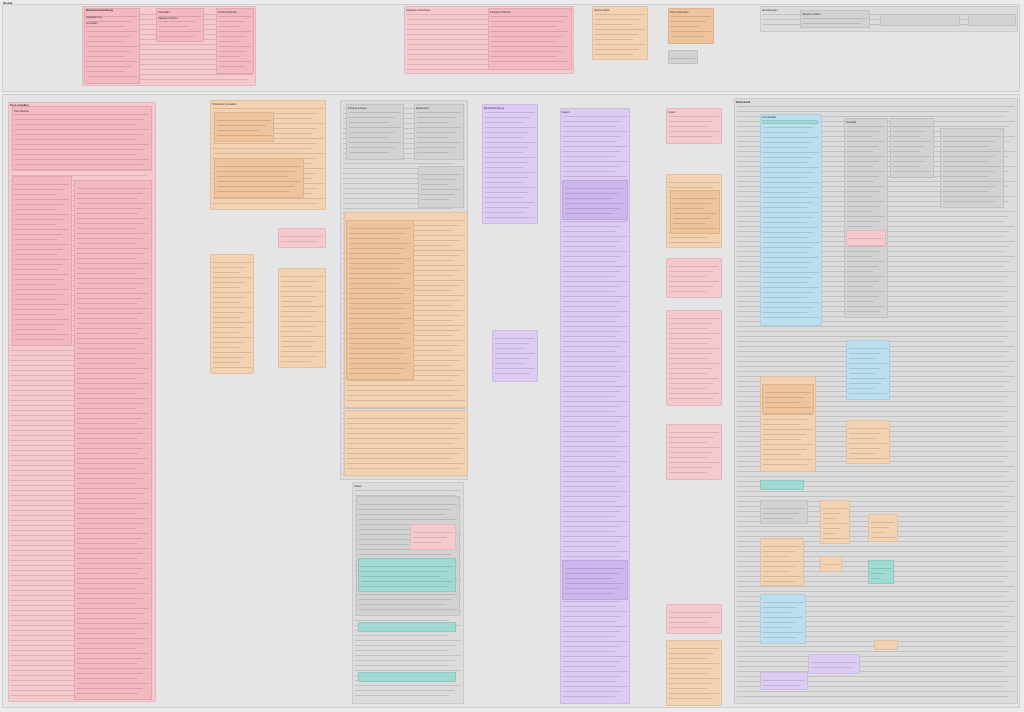 The height and width of the screenshot is (712, 1024). Describe the element at coordinates (866, 218) in the screenshot. I see `group-right-grey-a` at that location.